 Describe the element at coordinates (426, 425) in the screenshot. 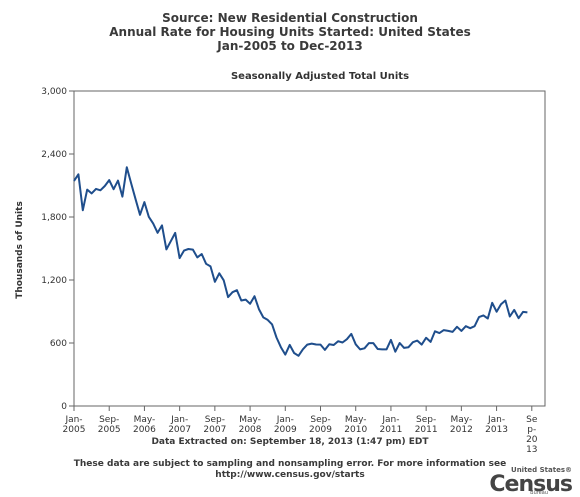

I see `x-tick-label: Sep-2011` at that location.